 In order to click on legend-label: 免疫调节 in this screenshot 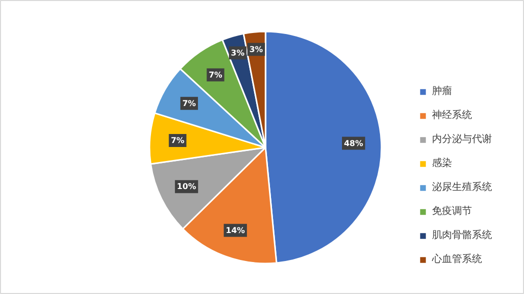, I will do `click(452, 211)`.